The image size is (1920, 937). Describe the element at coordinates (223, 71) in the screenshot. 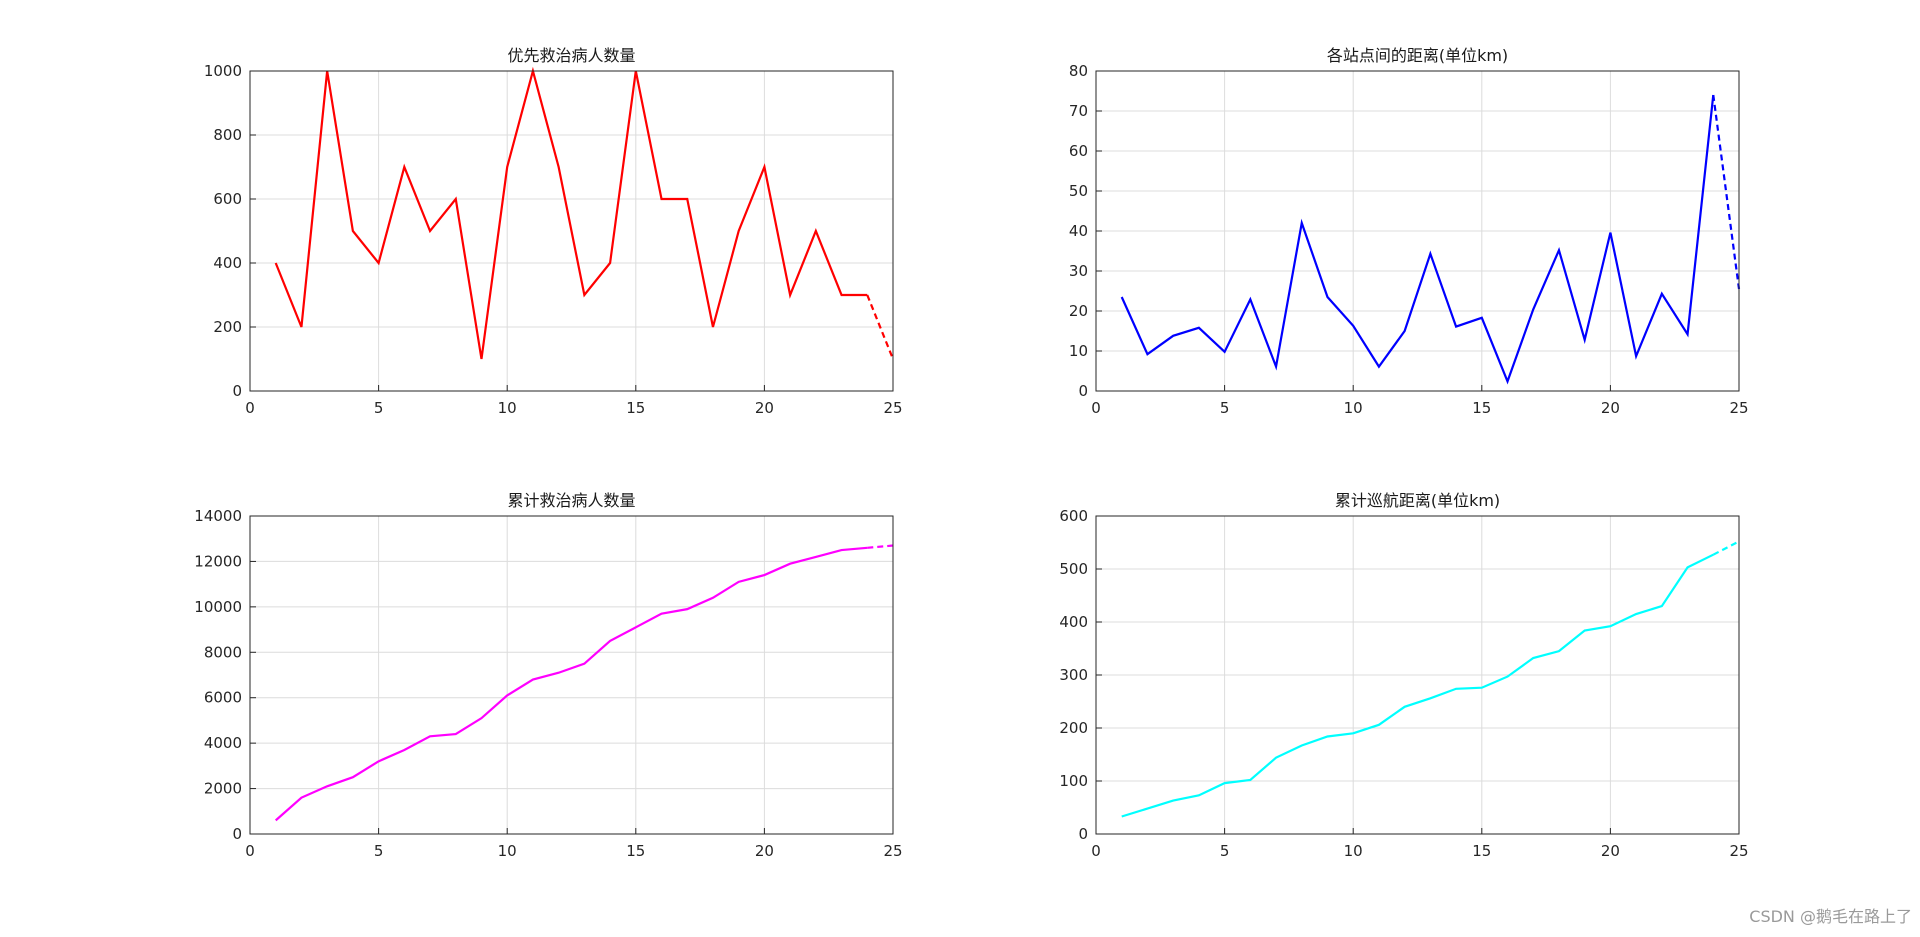

I see `y-tick-label: 1000` at that location.